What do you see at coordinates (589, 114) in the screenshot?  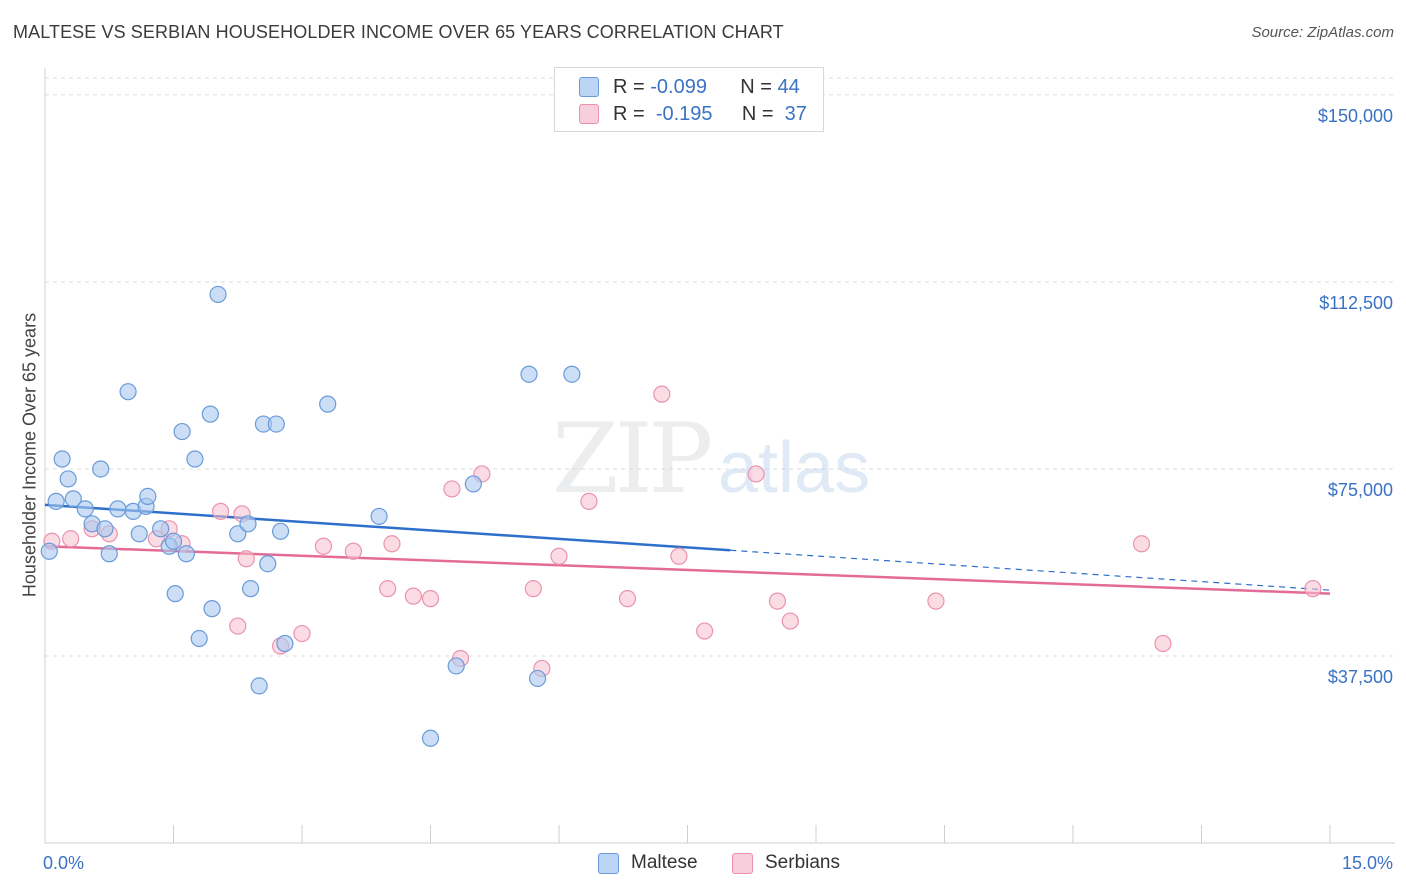 I see `serbian-swatch` at bounding box center [589, 114].